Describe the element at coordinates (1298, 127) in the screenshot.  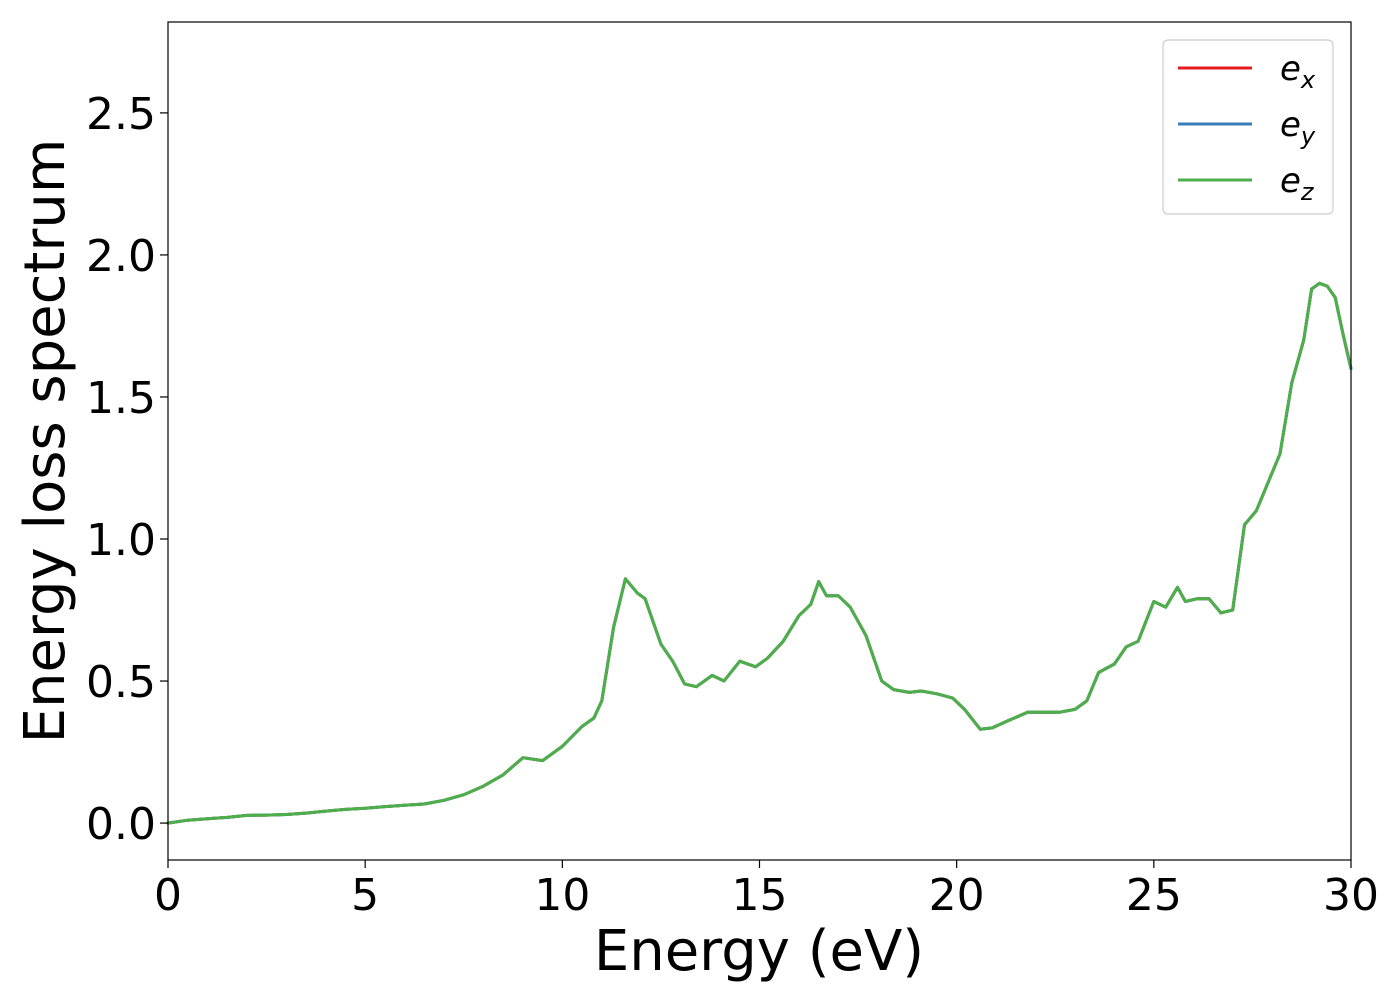
I see `legend-label-ey: ey` at that location.